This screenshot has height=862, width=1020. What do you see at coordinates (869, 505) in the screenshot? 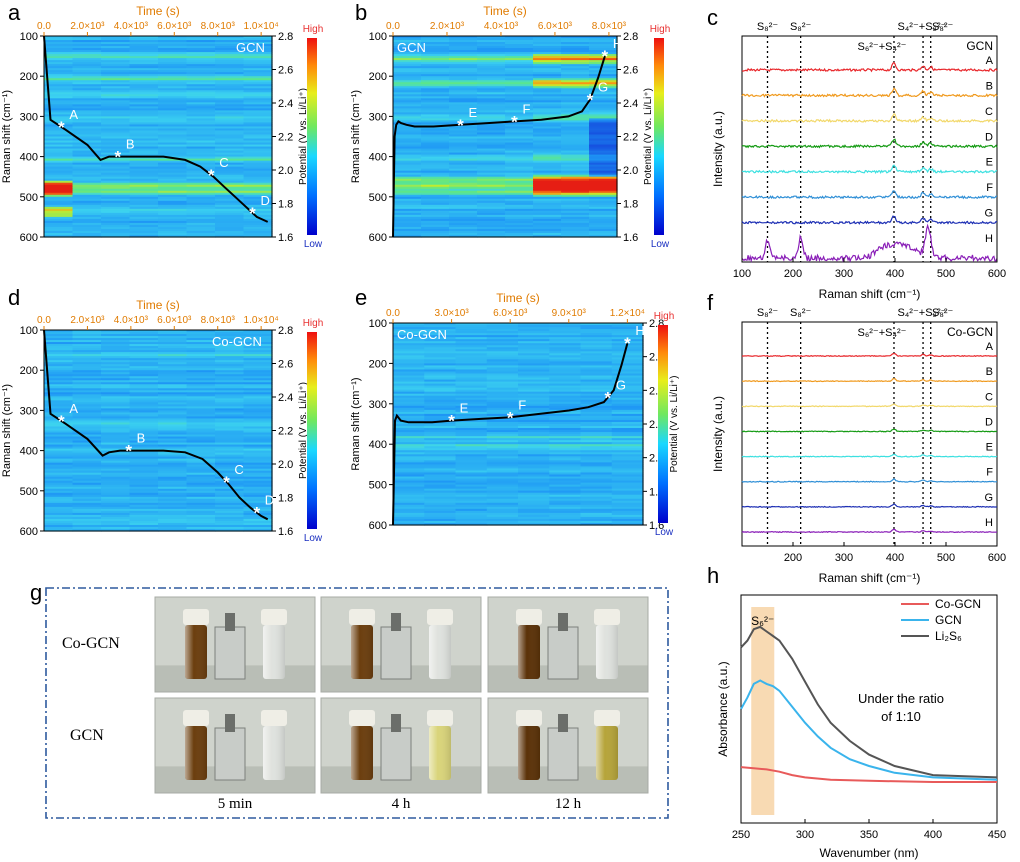
I see `series-line-G` at bounding box center [869, 505].